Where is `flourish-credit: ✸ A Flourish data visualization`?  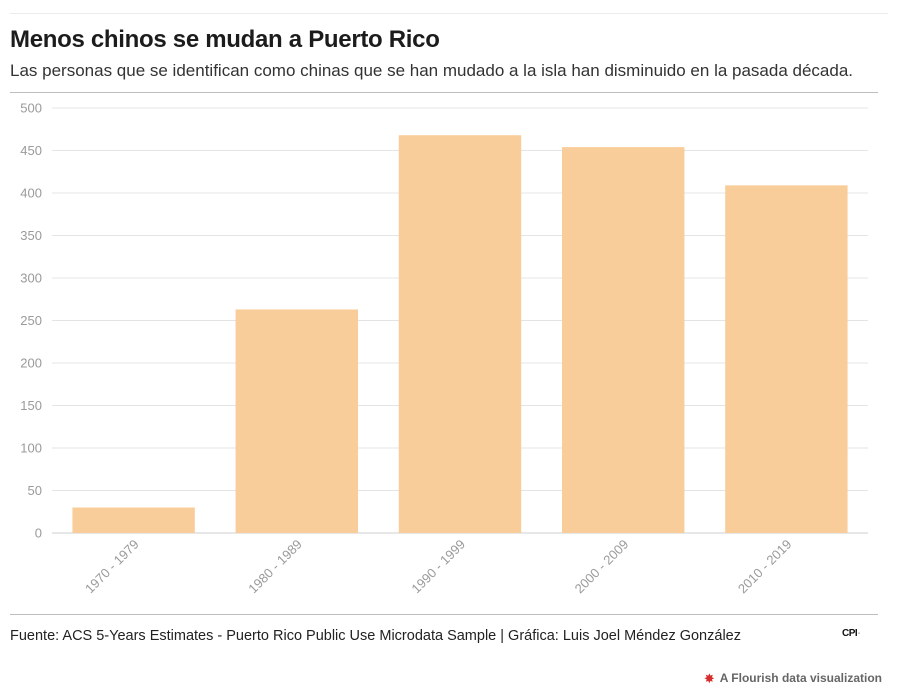
flourish-credit: ✸ A Flourish data visualization is located at coordinates (793, 678).